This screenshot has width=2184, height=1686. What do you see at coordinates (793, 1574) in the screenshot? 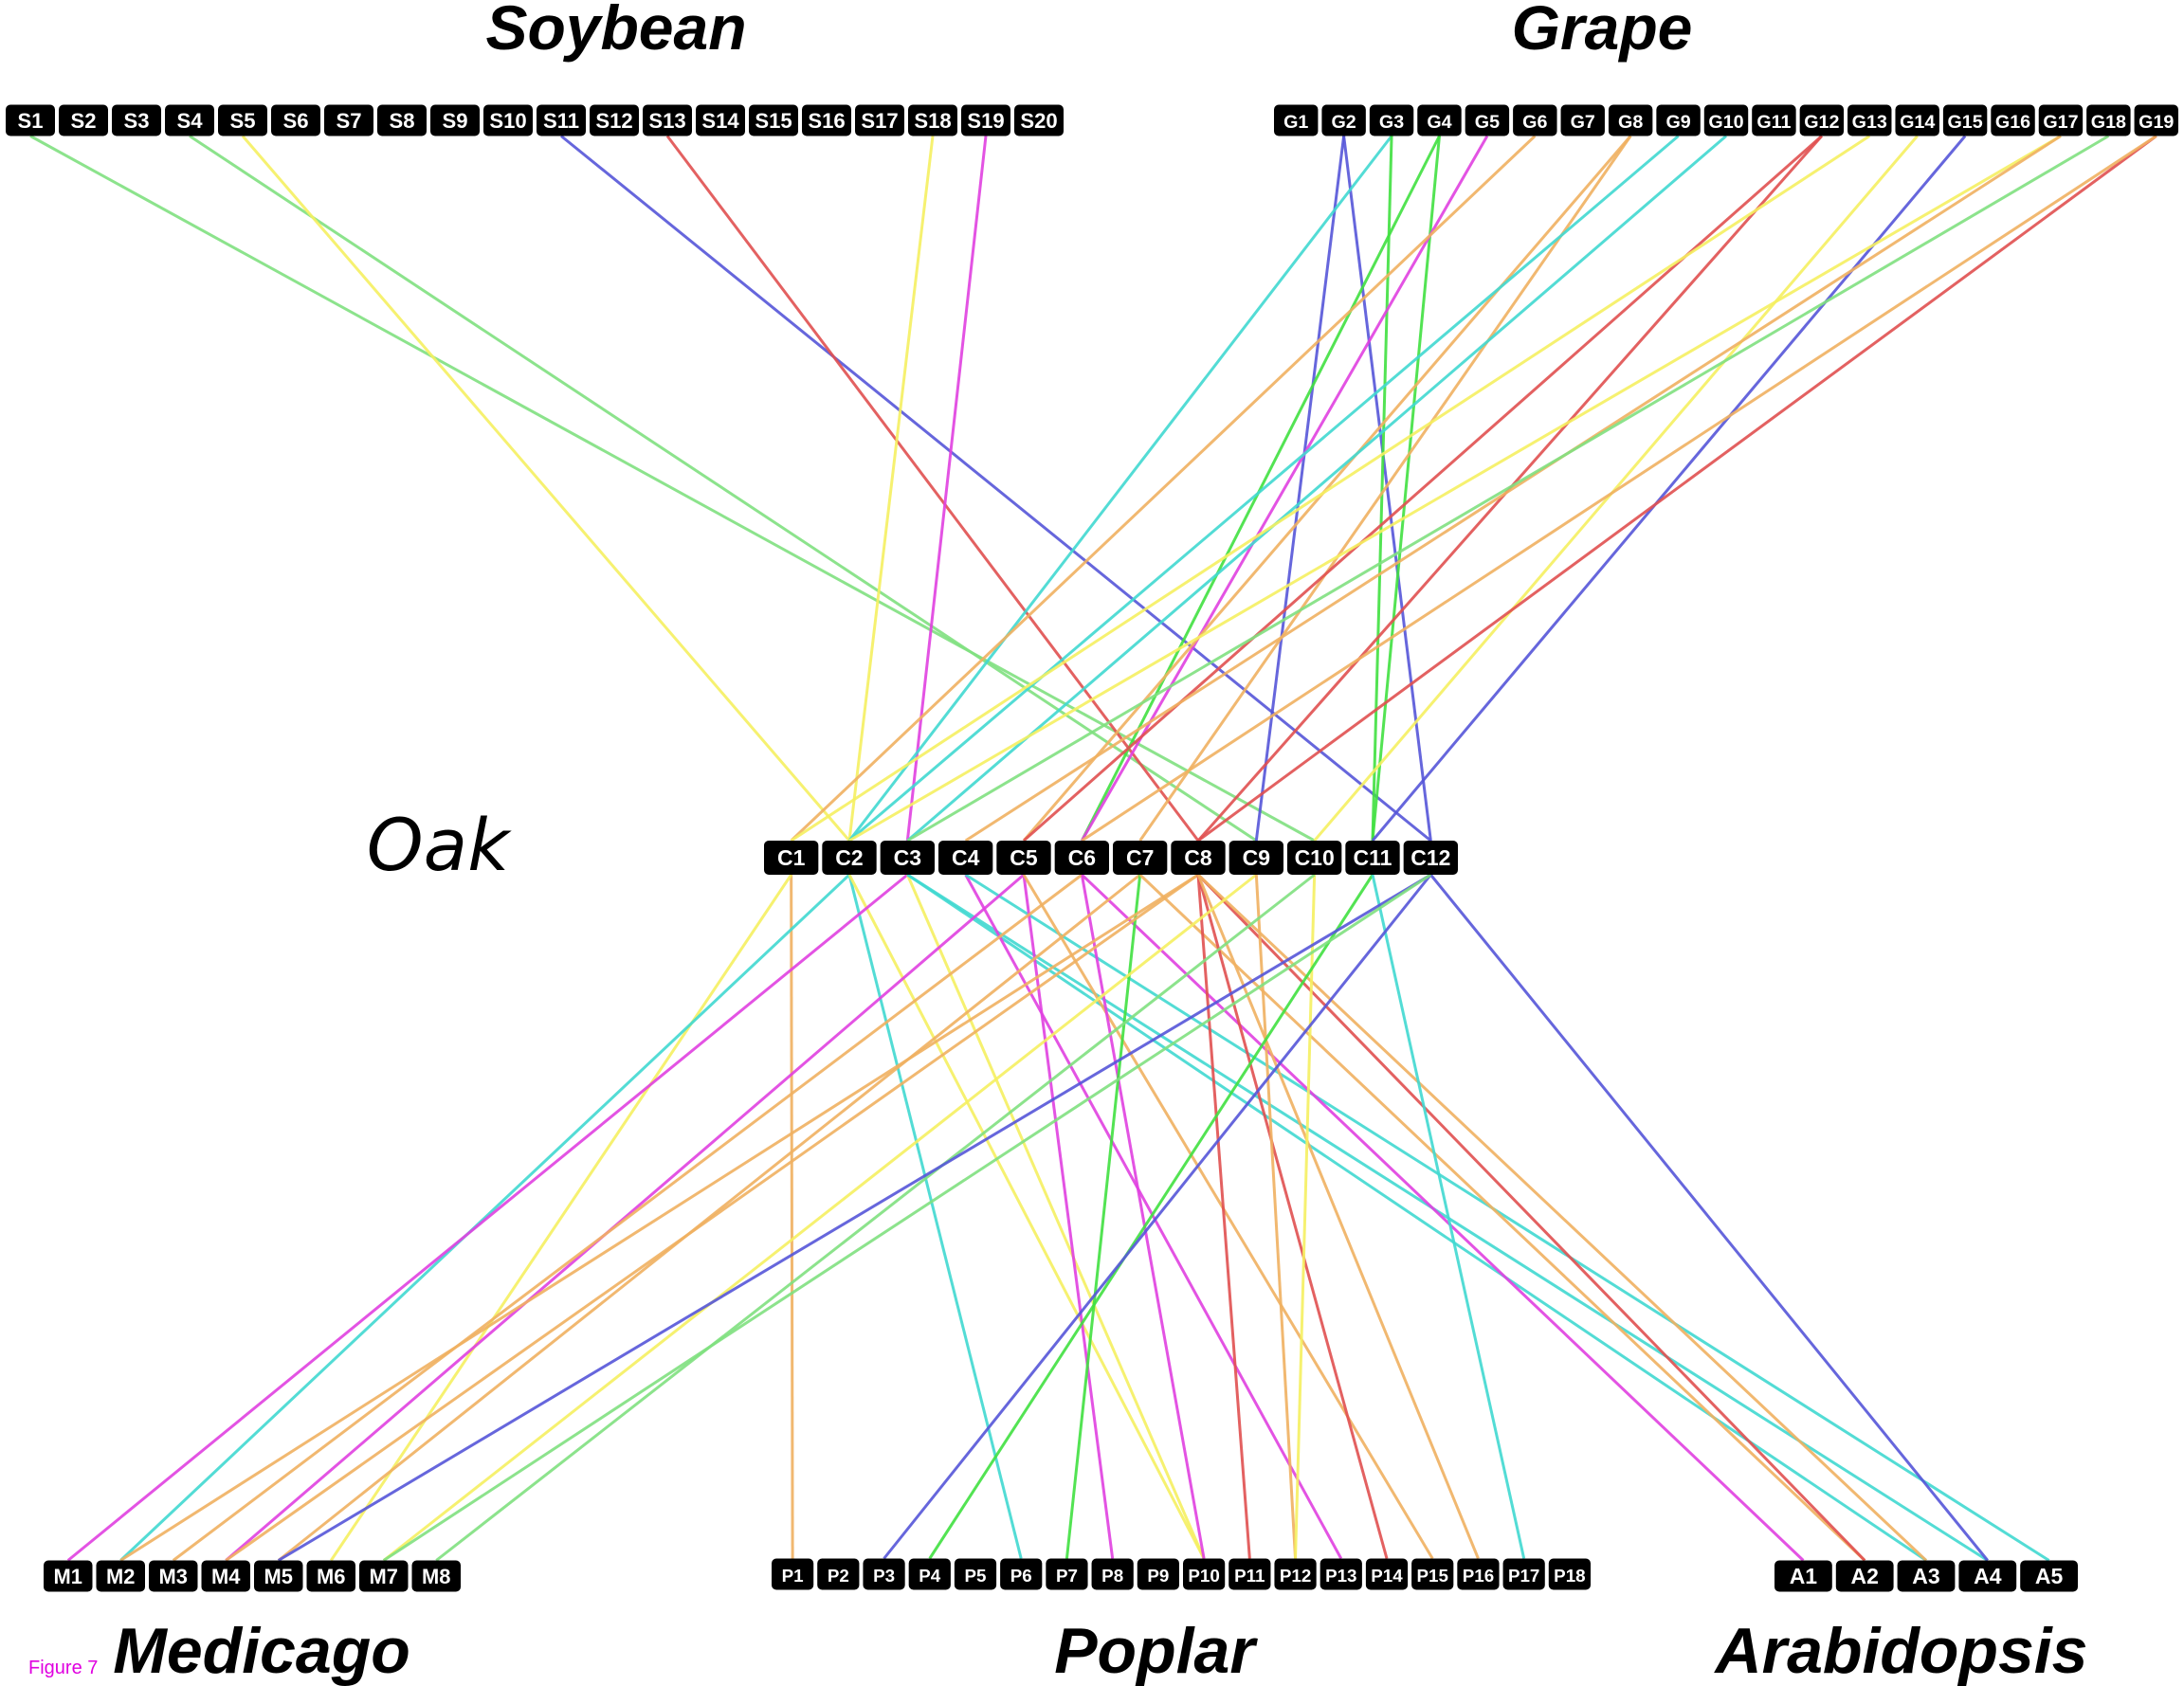
I see `chromosome-p1: P1` at bounding box center [793, 1574].